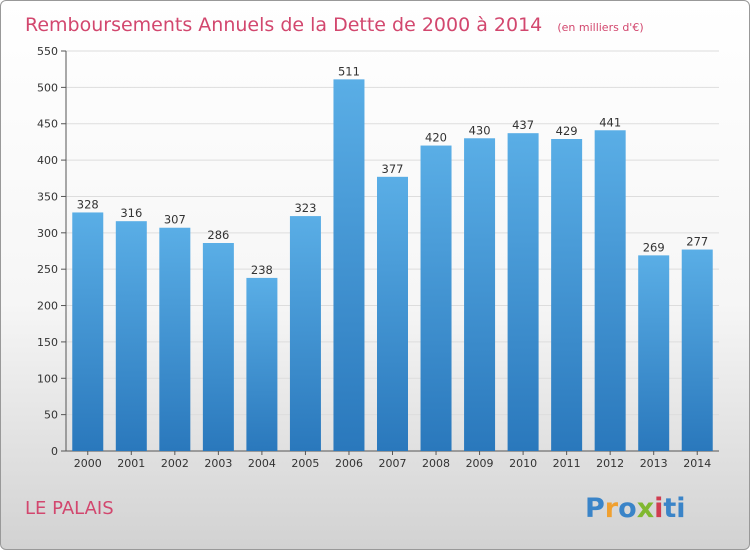  Describe the element at coordinates (47, 51) in the screenshot. I see `y-tick-label: 550` at that location.